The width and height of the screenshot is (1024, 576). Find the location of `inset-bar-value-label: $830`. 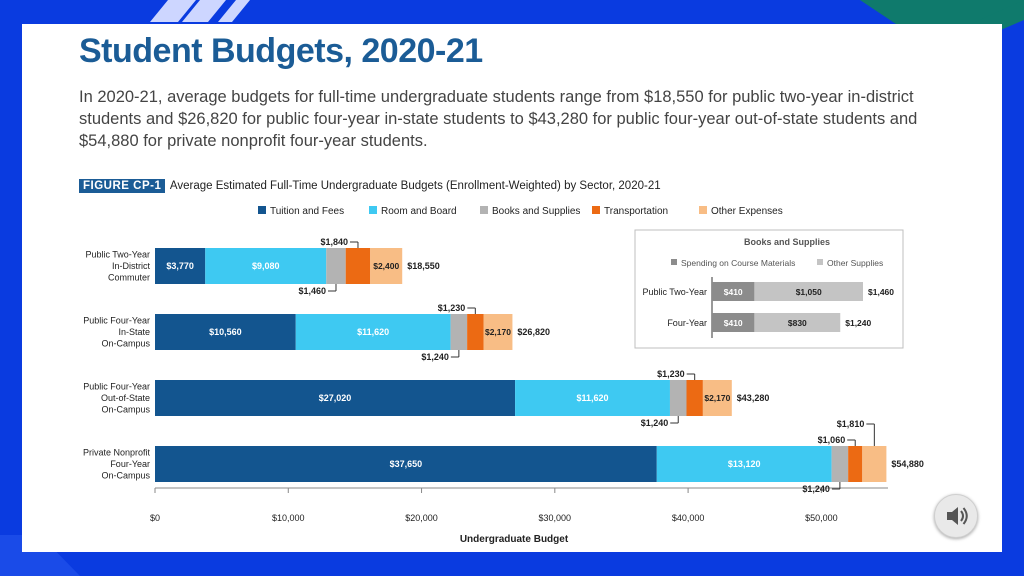

inset-bar-value-label: $830 is located at coordinates (797, 323).